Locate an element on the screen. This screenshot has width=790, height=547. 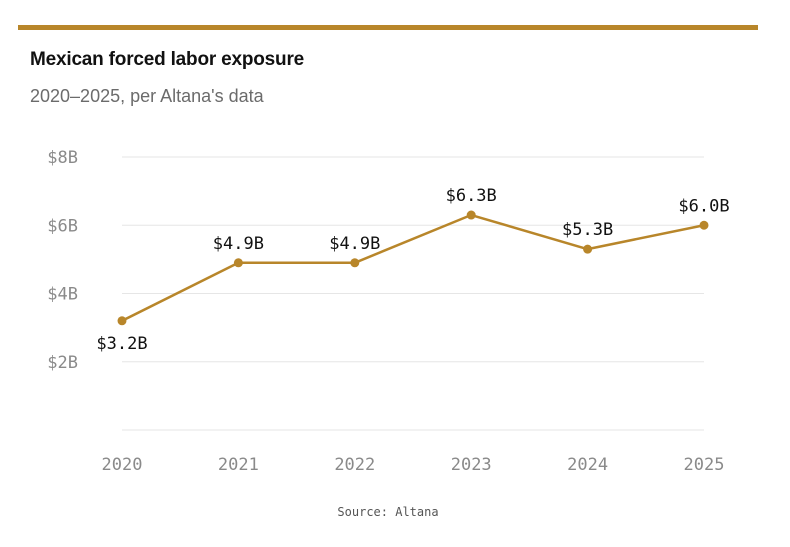
x-axis-ticks: 2020 2021 2022 2023 2024 2025 is located at coordinates (413, 465).